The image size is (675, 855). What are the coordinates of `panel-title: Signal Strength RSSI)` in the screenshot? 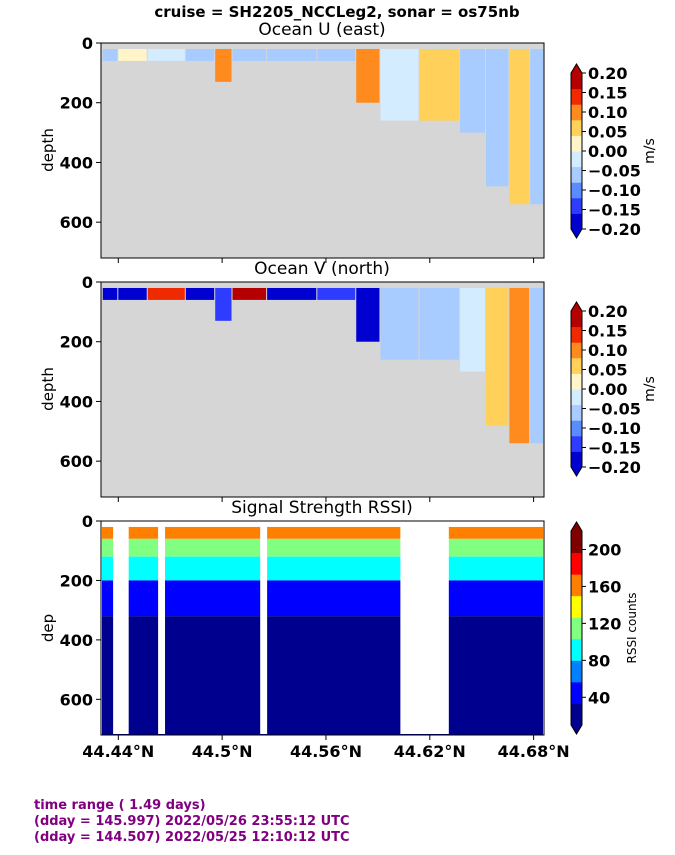 It's located at (322, 508).